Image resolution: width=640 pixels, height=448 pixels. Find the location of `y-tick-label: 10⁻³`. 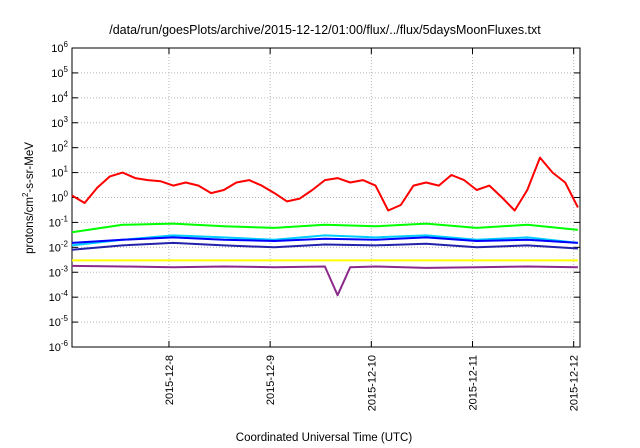

y-tick-label: 10⁻³ is located at coordinates (59, 271).